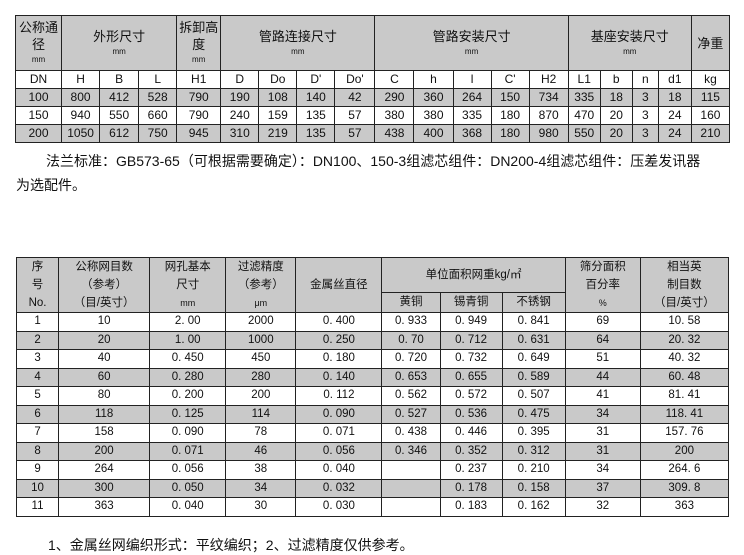  What do you see at coordinates (684, 470) in the screenshot?
I see `table-cell: 264. 6` at bounding box center [684, 470].